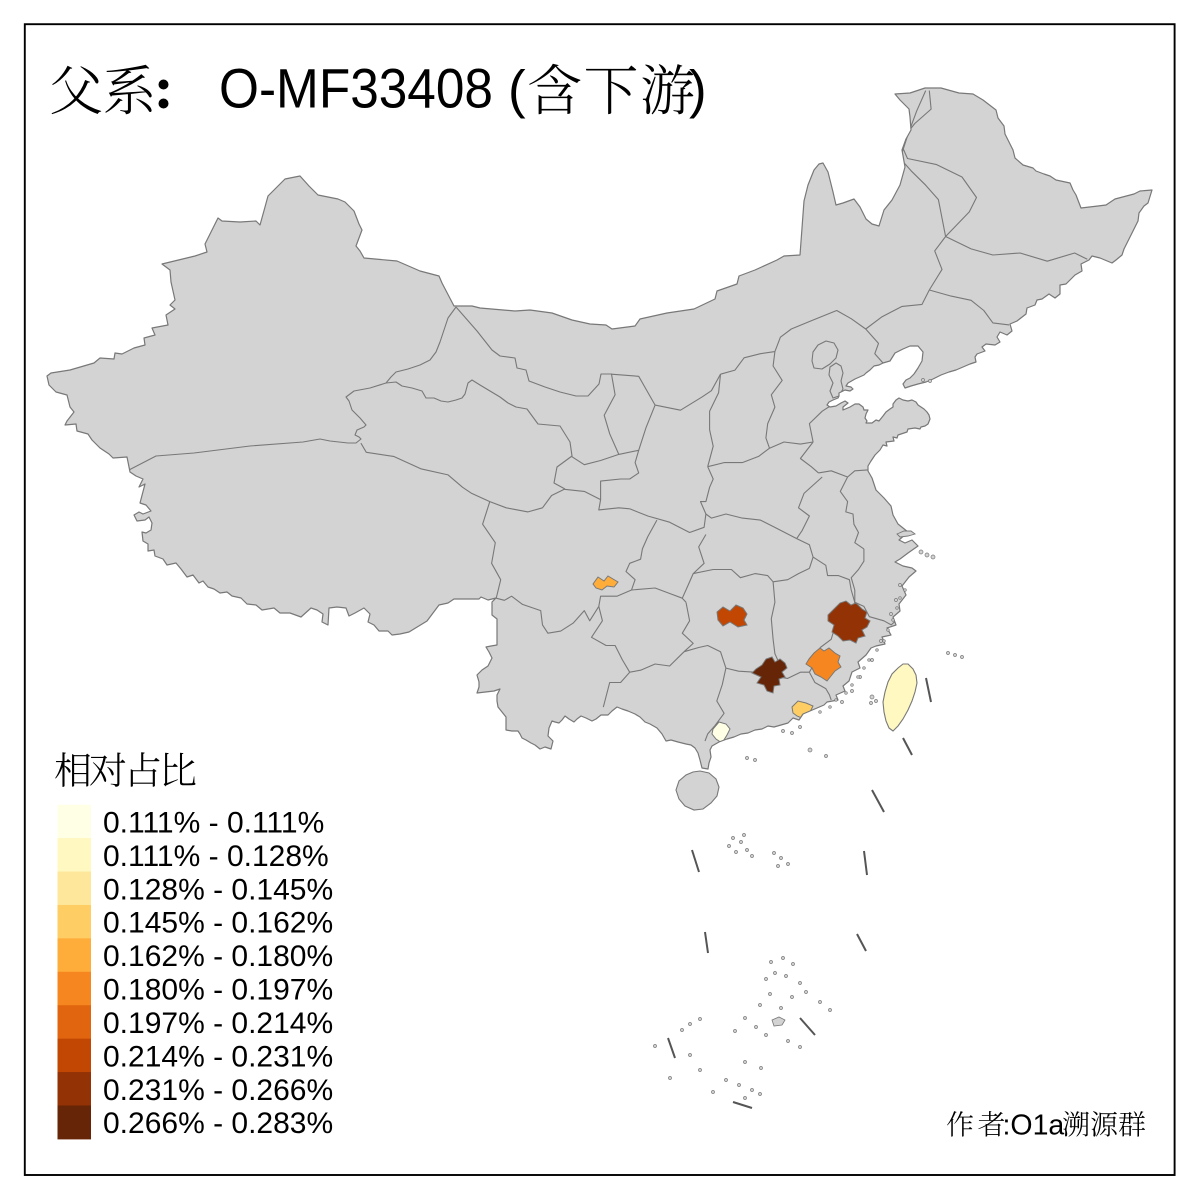 The height and width of the screenshot is (1200, 1200). What do you see at coordinates (218, 1056) in the screenshot?
I see `svg-text: 0.214% - 0.231%` at bounding box center [218, 1056].